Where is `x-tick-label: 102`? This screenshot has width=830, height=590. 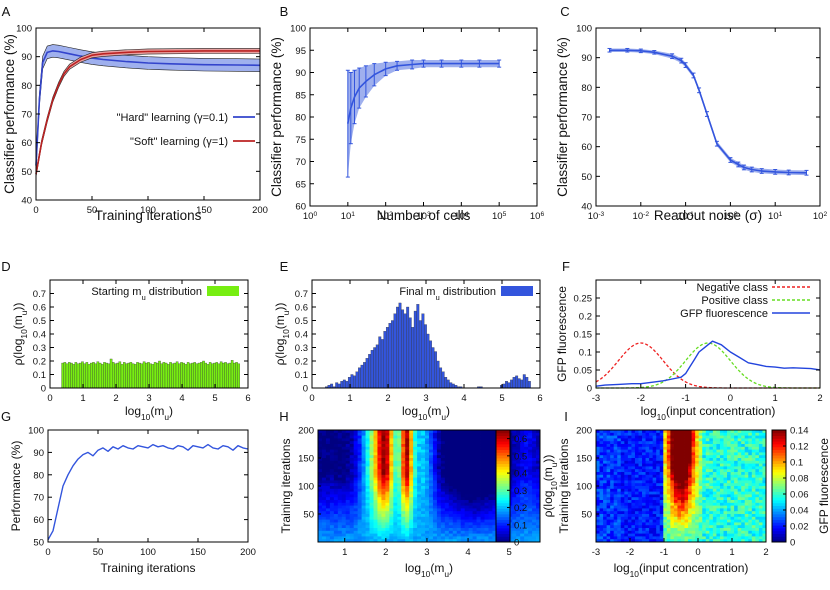 x-tick-label: 102 is located at coordinates (386, 217).